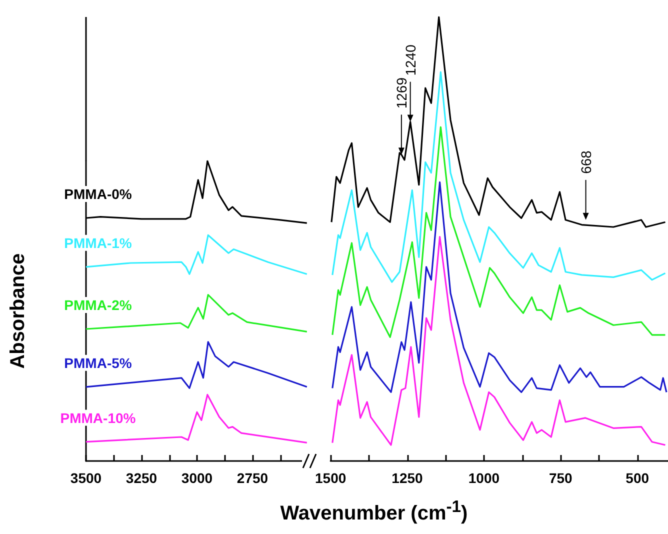  What do you see at coordinates (86, 478) in the screenshot?
I see `x-tick-label: 3500` at bounding box center [86, 478].